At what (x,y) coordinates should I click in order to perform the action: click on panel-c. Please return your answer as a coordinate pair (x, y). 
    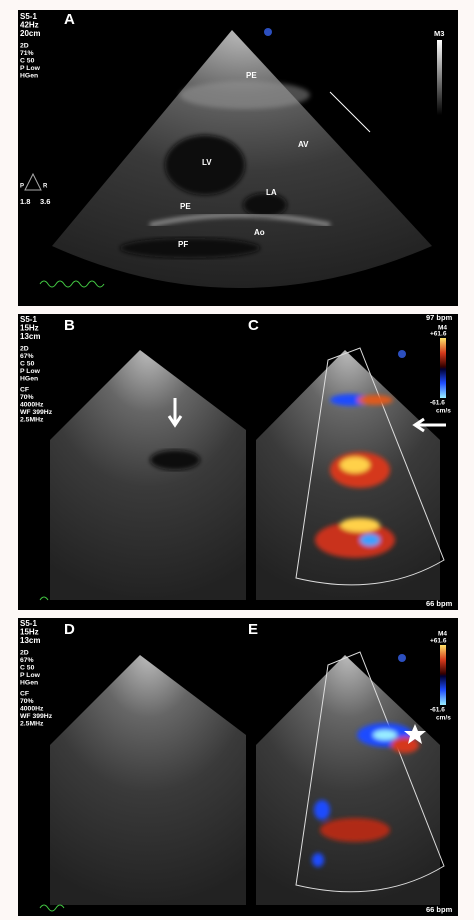
    Looking at the image, I should click on (352, 462).